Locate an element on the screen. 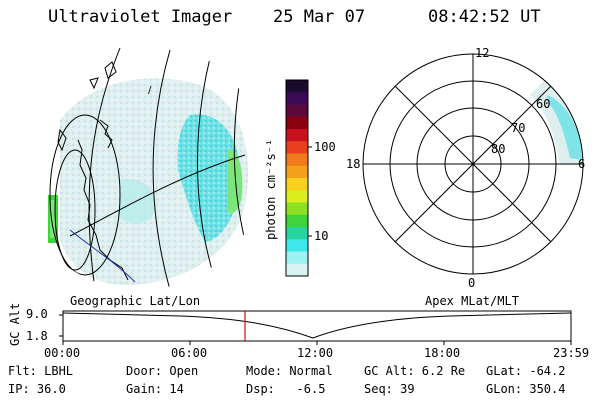 The width and height of the screenshot is (600, 400). map-marker: / is located at coordinates (150, 90).